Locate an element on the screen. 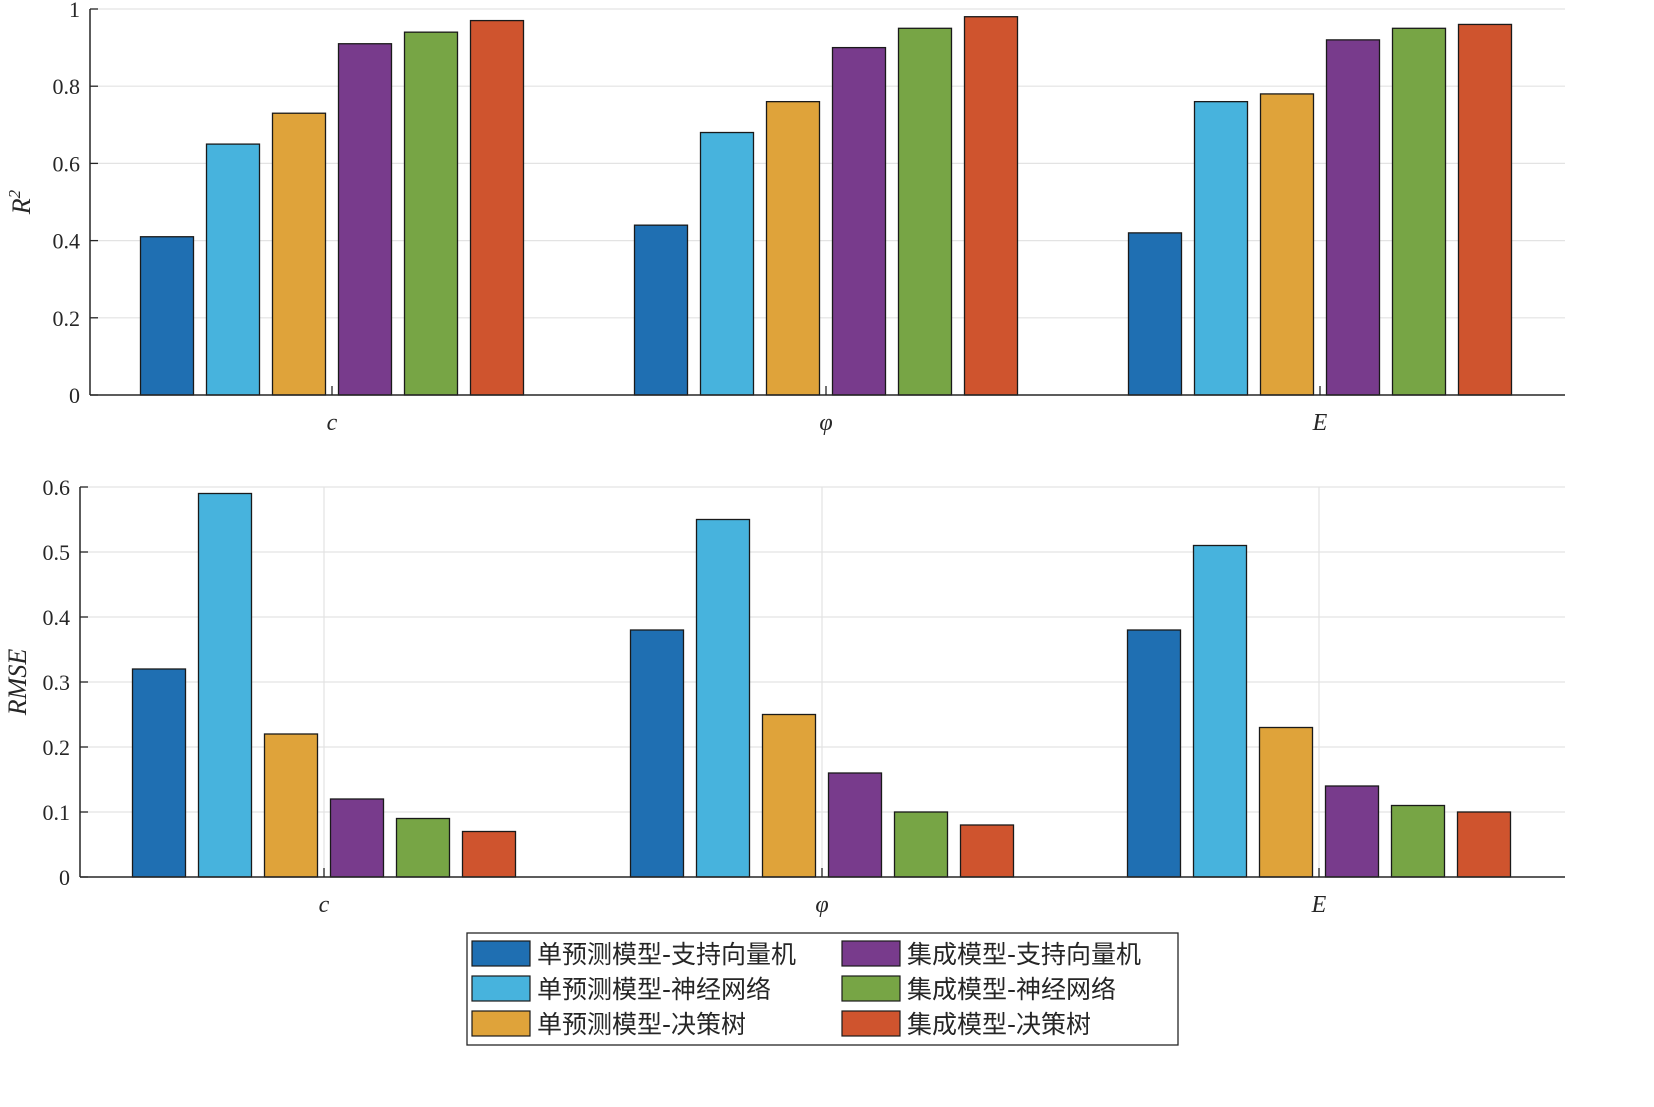 This screenshot has height=1107, width=1654. legend-box is located at coordinates (822, 989).